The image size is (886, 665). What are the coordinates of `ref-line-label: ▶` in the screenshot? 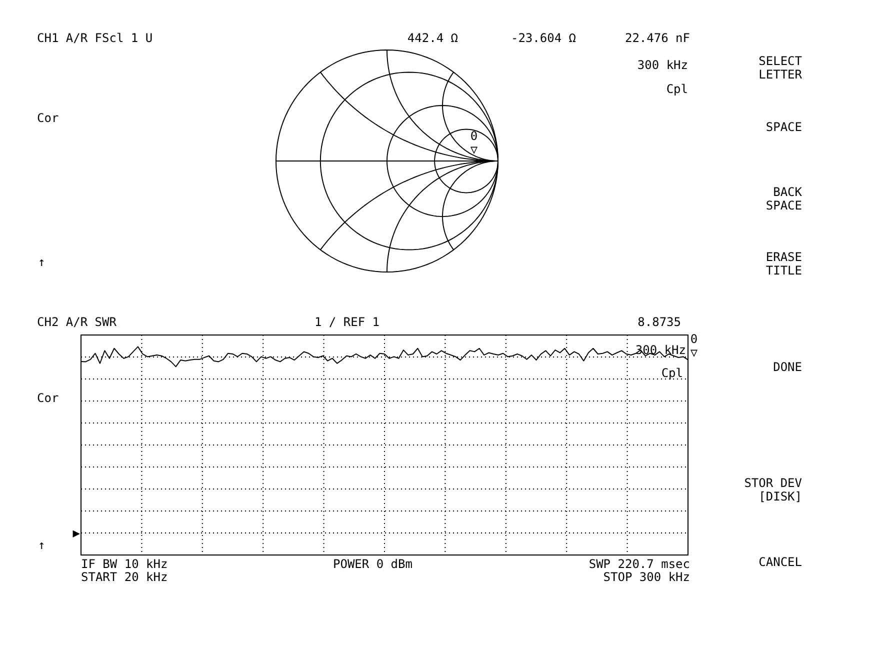 It's located at (76, 533).